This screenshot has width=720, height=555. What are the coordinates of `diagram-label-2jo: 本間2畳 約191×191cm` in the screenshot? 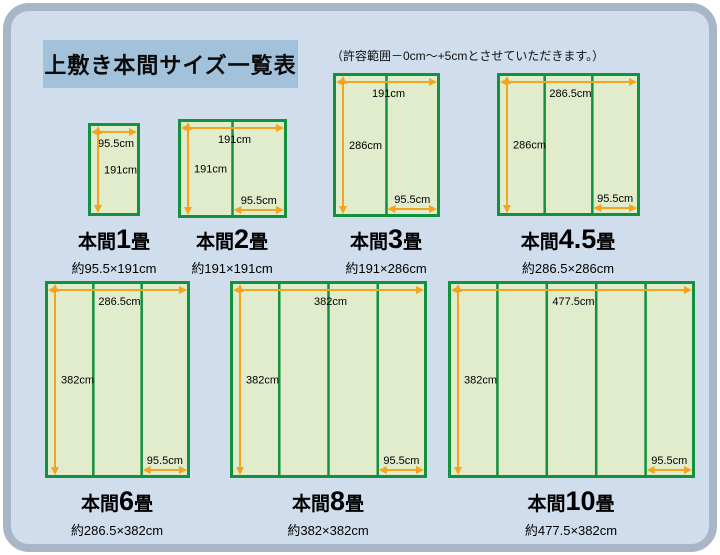 It's located at (232, 250).